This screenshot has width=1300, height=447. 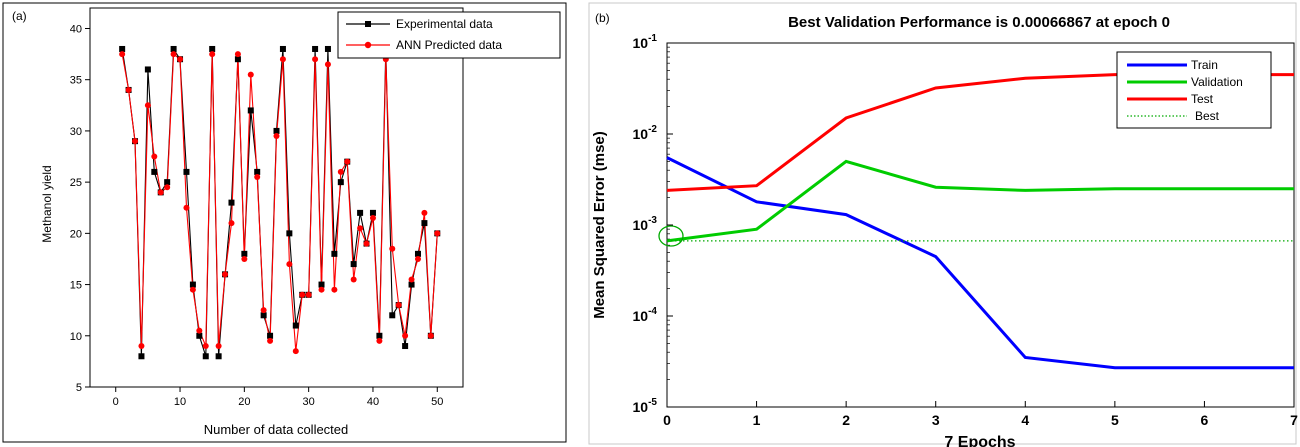 I want to click on x-tick-label: 5, so click(x=1115, y=420).